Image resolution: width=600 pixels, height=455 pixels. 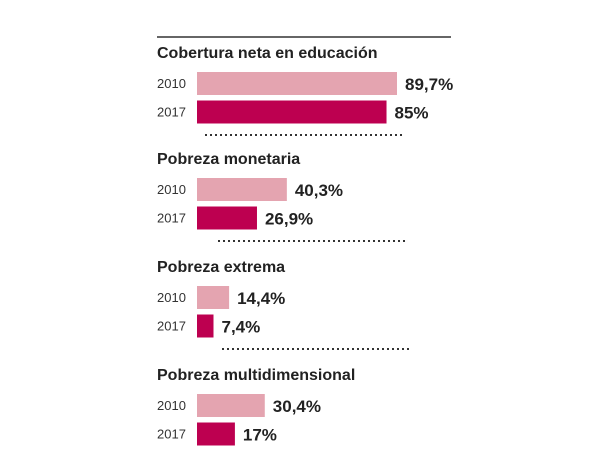 I want to click on value-label: 26,9%, so click(x=289, y=219).